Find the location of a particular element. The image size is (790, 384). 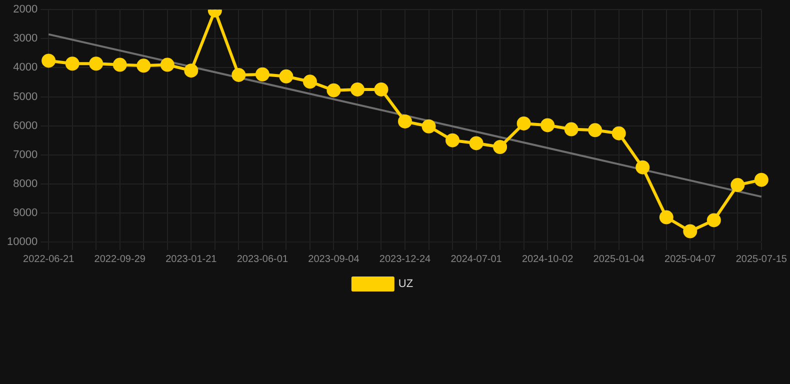

y-tick-label: 7000 is located at coordinates (25, 154).